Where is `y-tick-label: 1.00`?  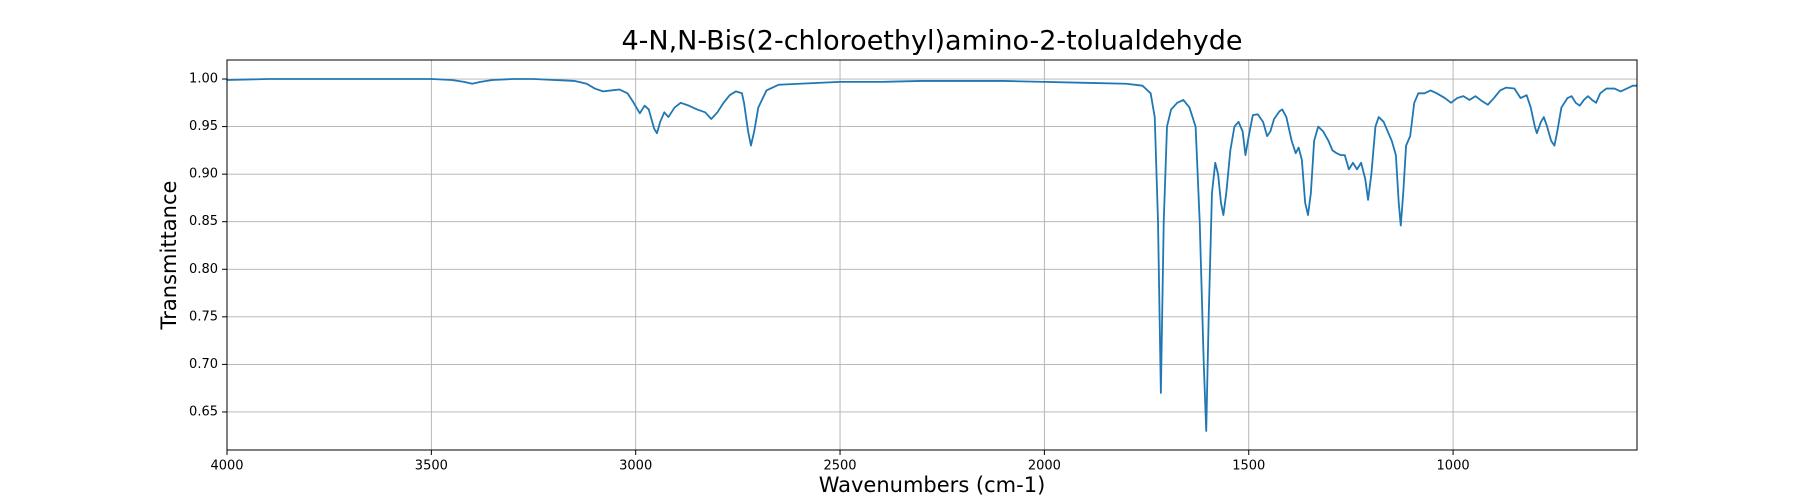 y-tick-label: 1.00 is located at coordinates (203, 79).